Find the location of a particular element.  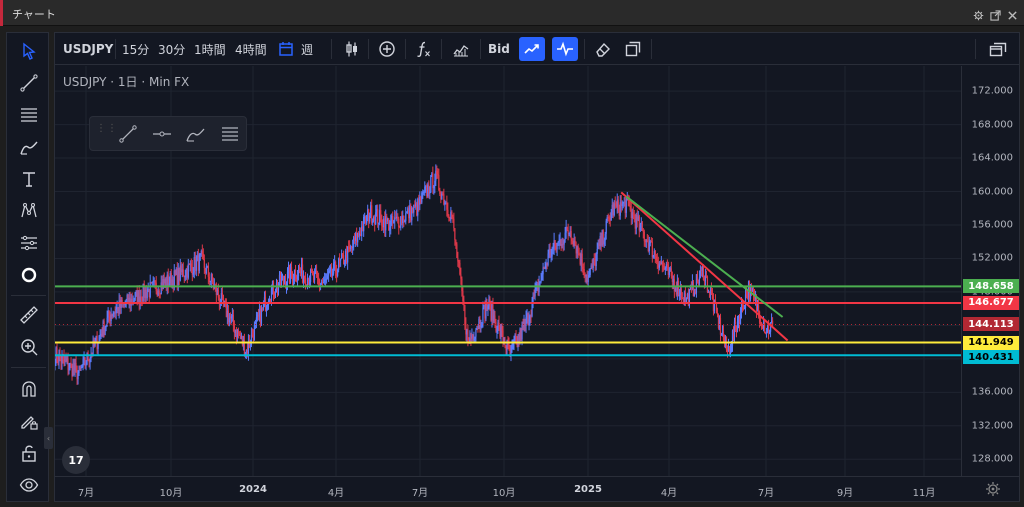

floating-lines-tool is located at coordinates (230, 134).